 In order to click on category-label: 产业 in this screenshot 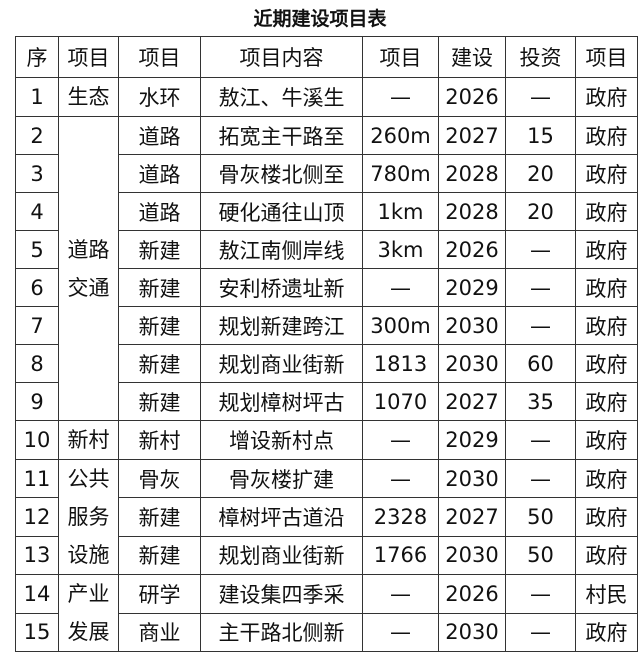, I will do `click(88, 594)`.